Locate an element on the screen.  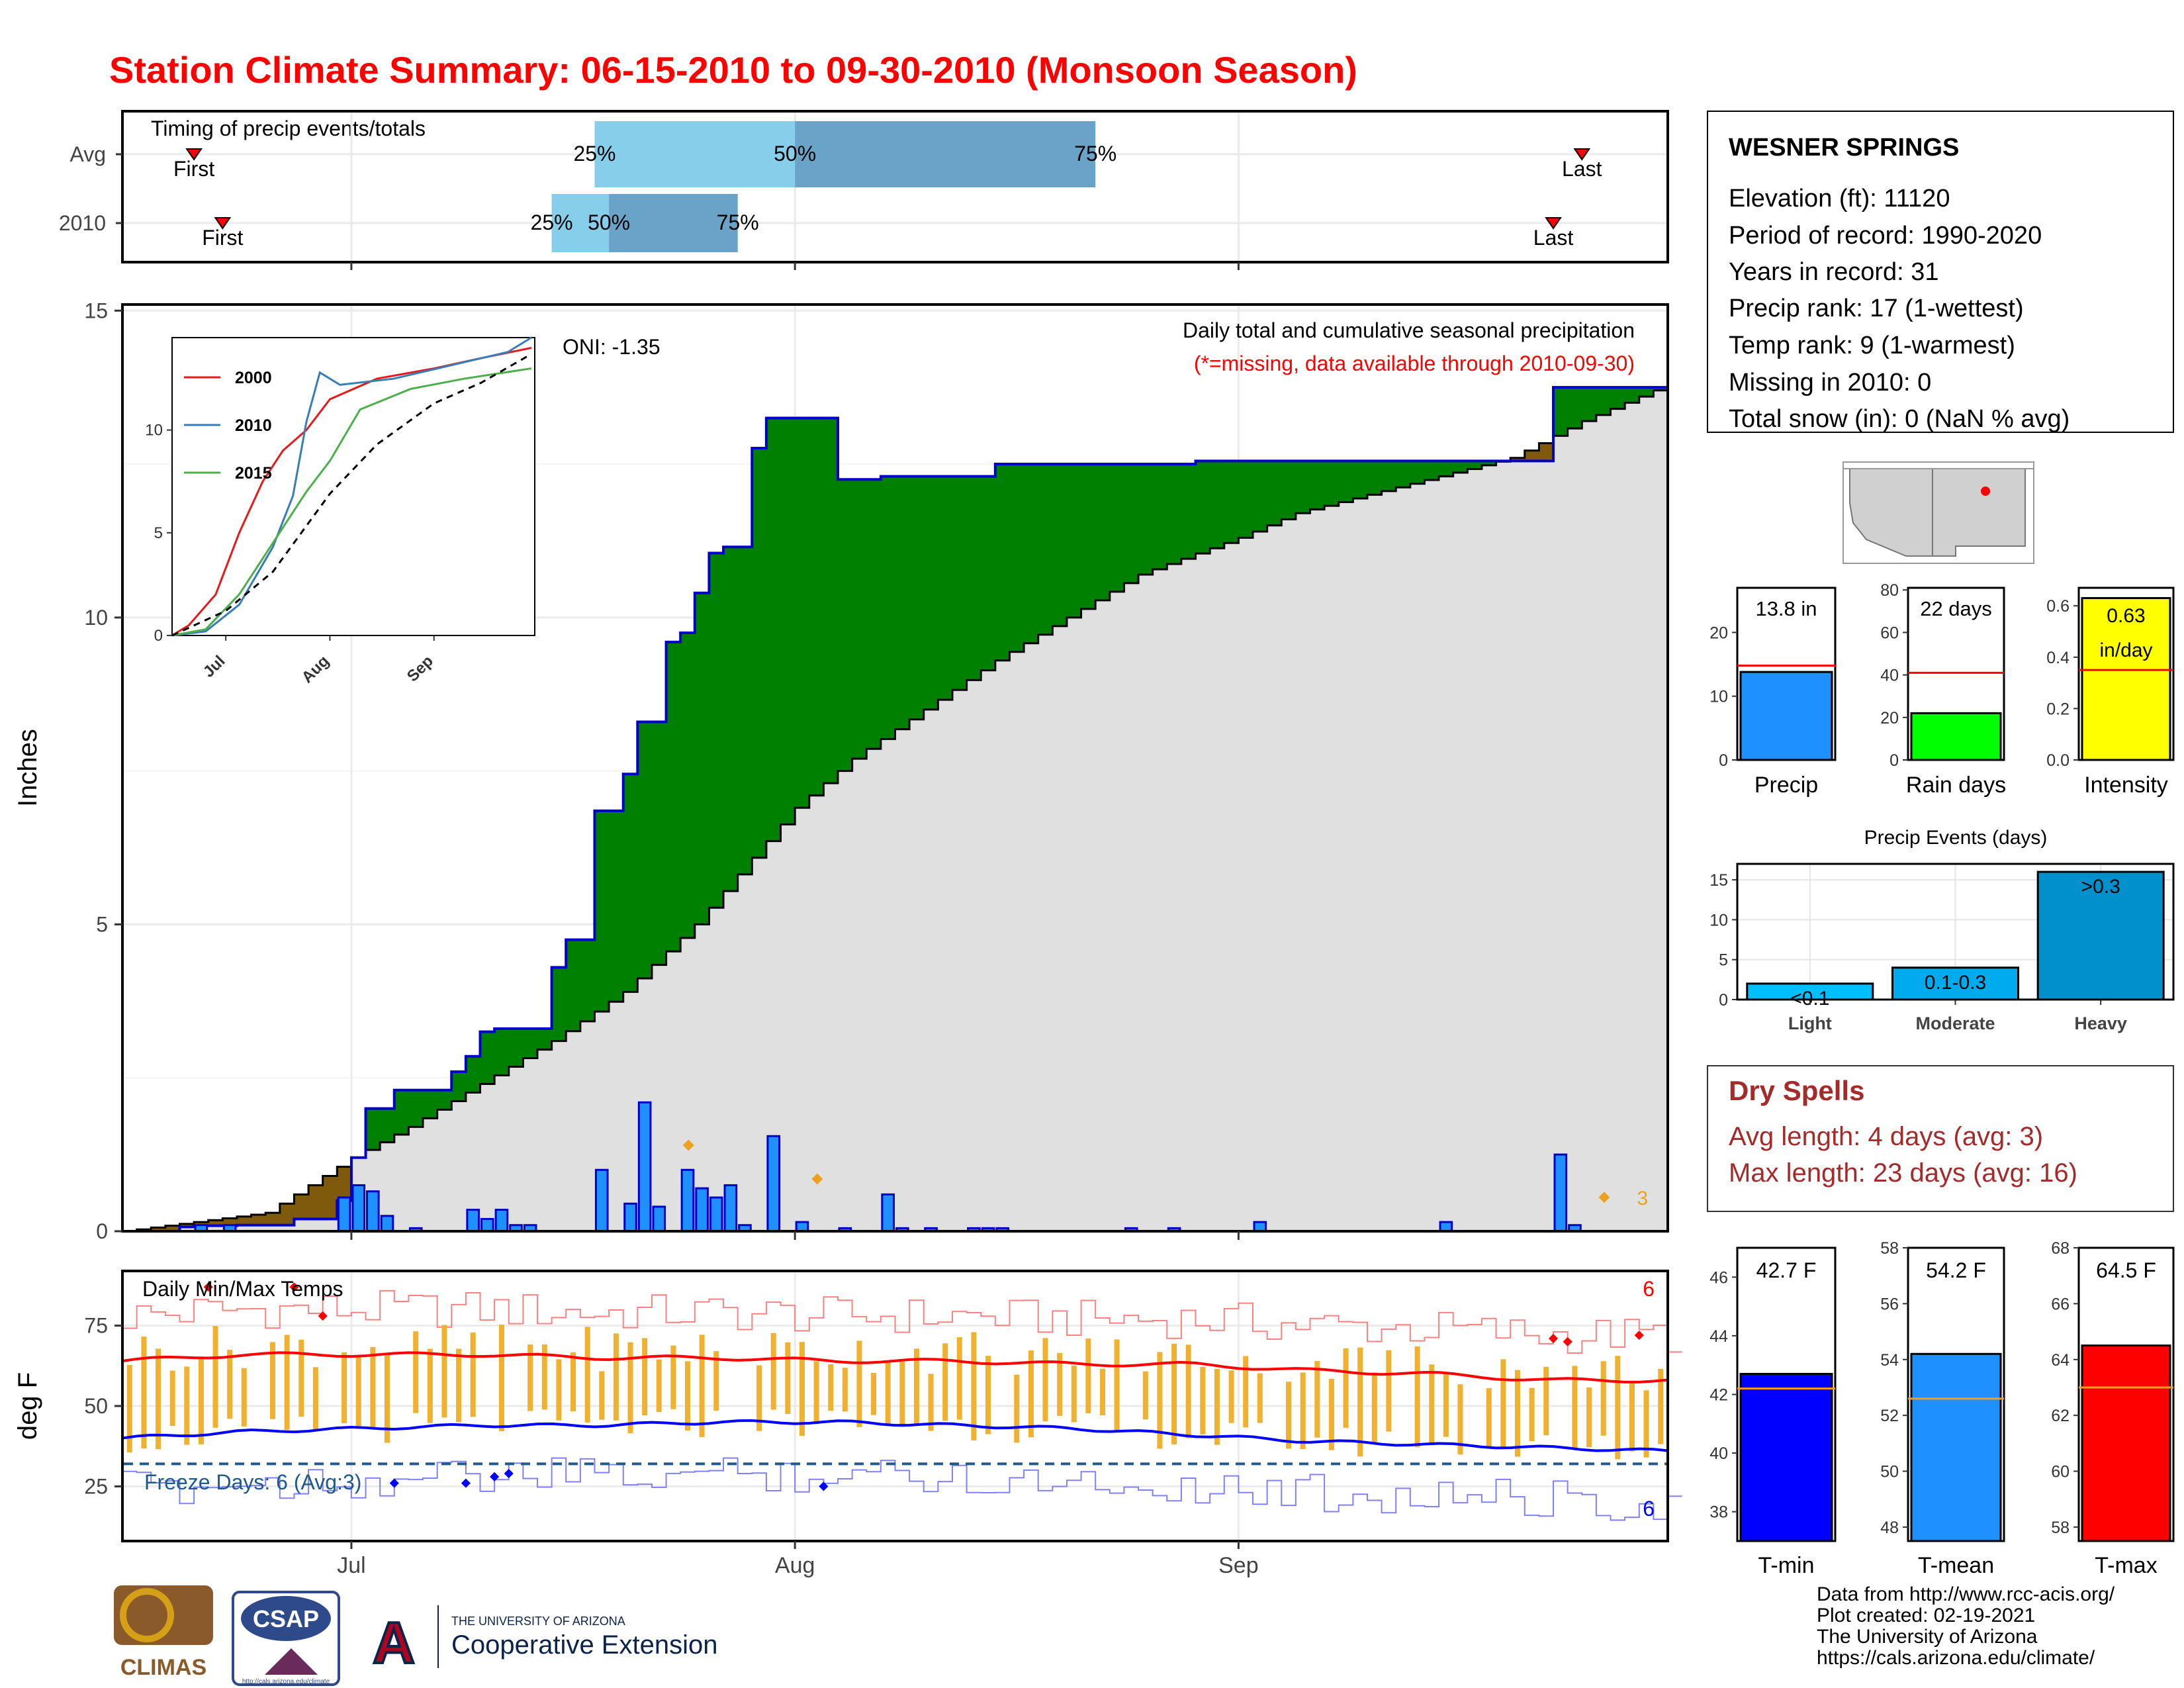
temp-summary-tick-label: 64 is located at coordinates (2060, 1360).